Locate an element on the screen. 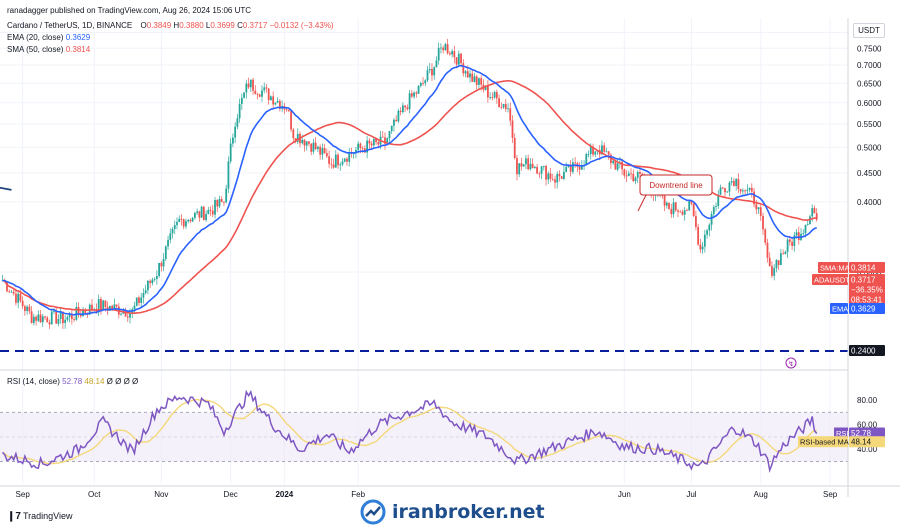 This screenshot has height=531, width=900. time-tick-label: Feb is located at coordinates (358, 494).